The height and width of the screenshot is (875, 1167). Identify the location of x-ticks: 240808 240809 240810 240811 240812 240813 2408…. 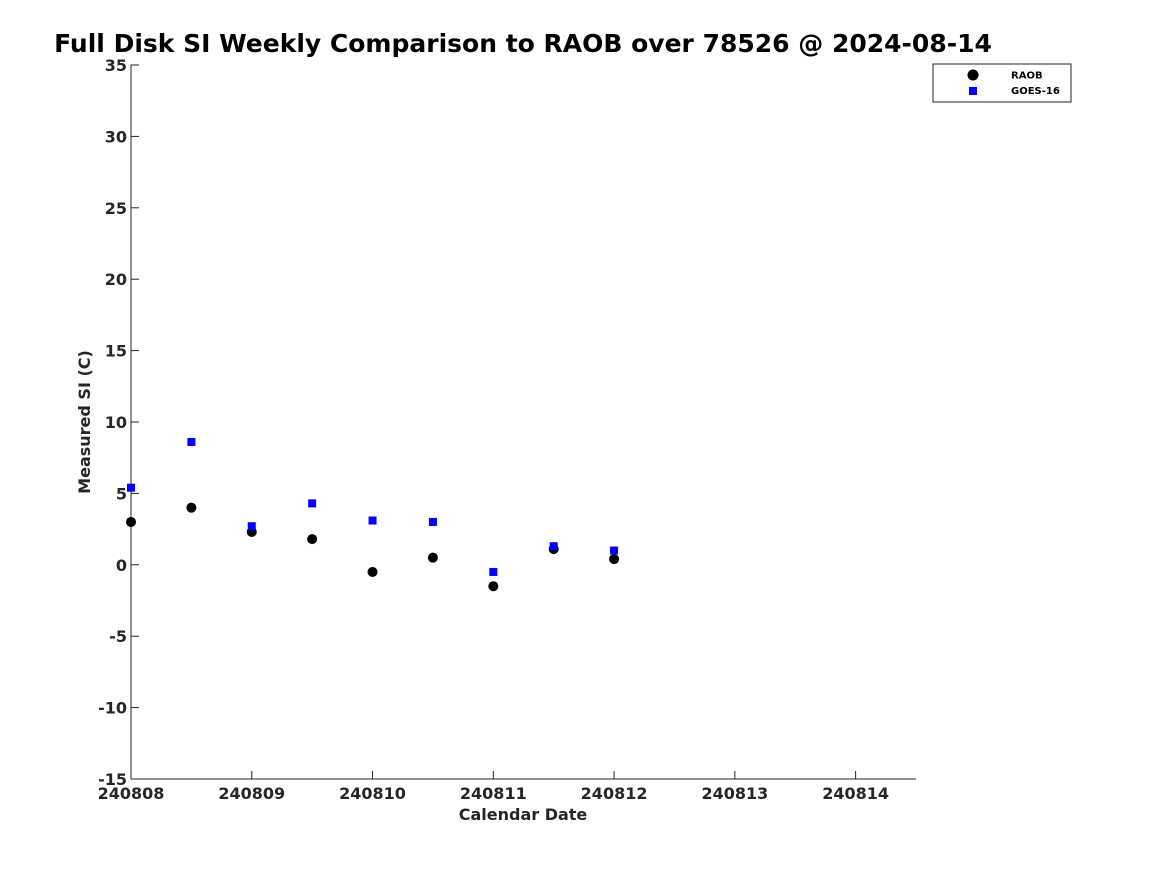
(493, 787).